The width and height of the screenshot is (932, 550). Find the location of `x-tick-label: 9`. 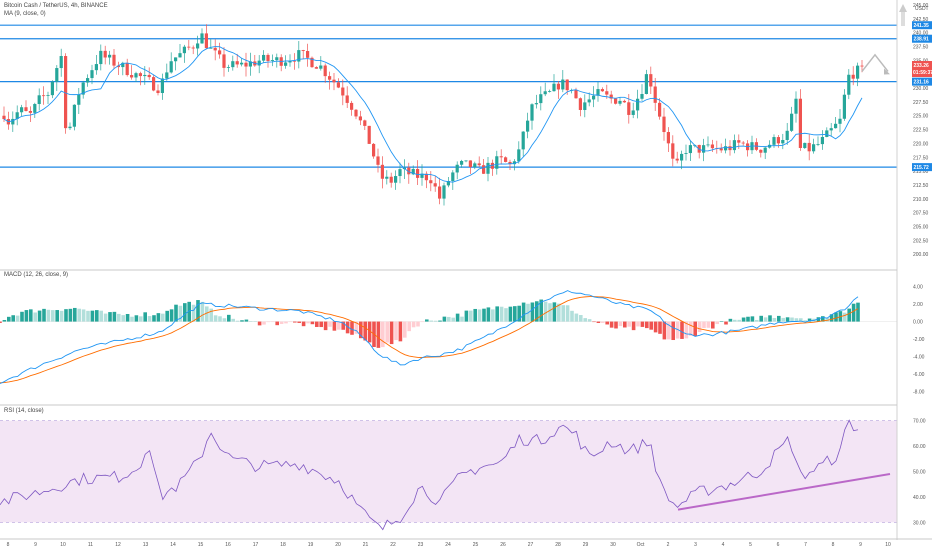

x-tick-label: 9 is located at coordinates (860, 545).